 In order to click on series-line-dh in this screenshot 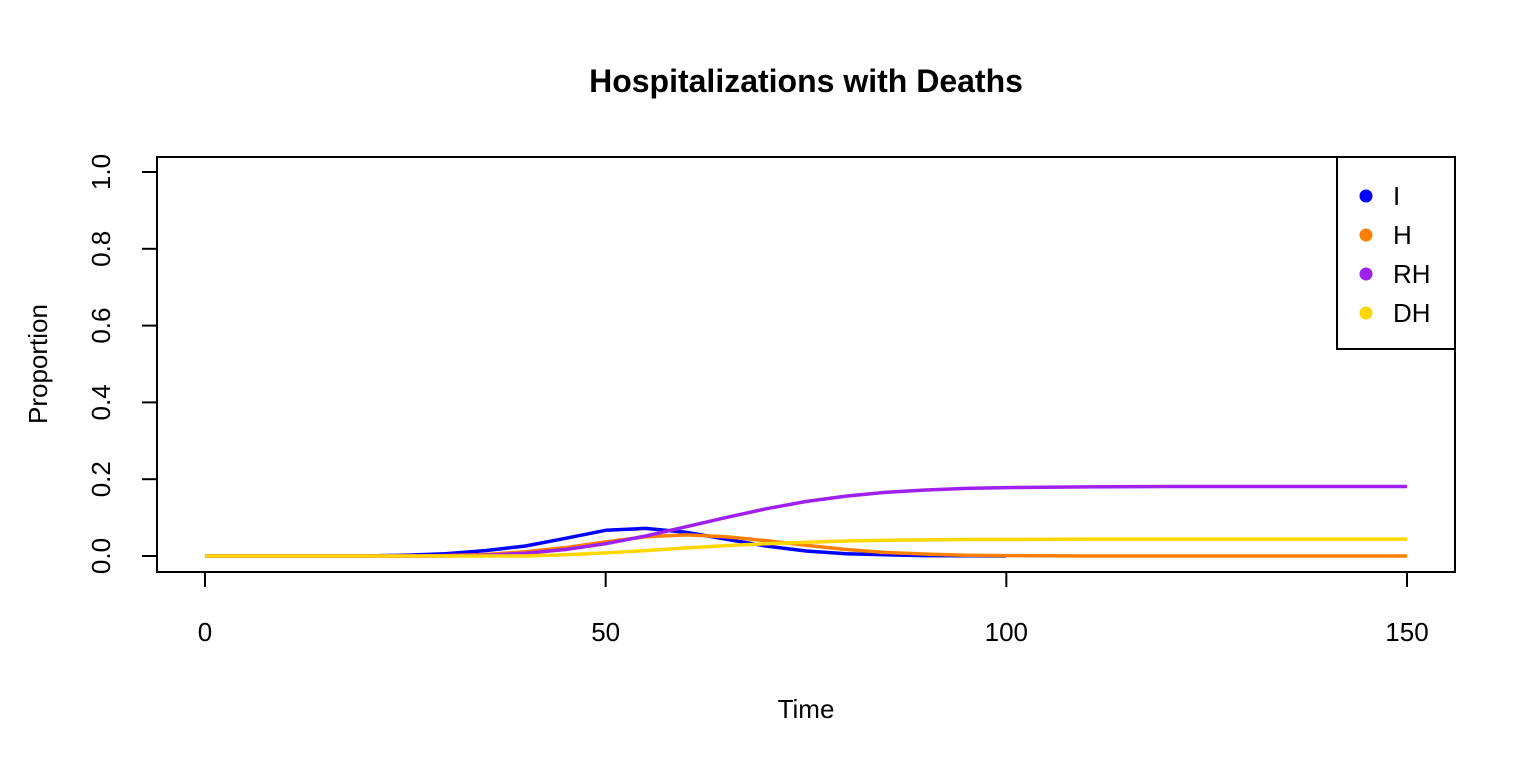, I will do `click(806, 547)`.